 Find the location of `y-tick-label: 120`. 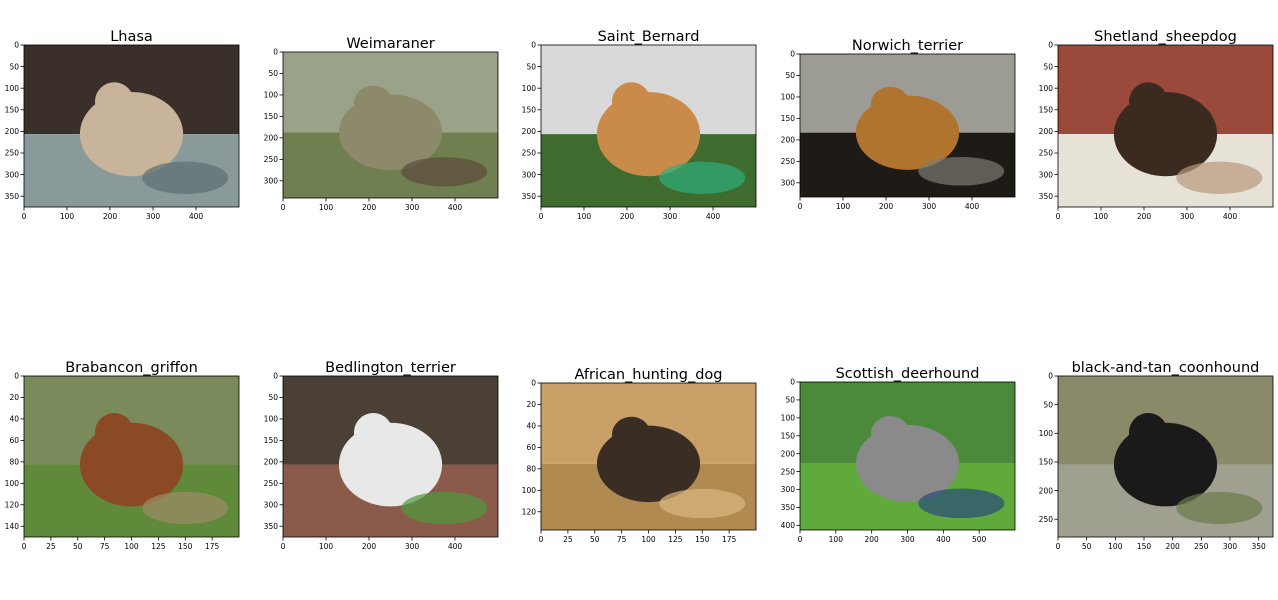

y-tick-label: 120 is located at coordinates (529, 511).